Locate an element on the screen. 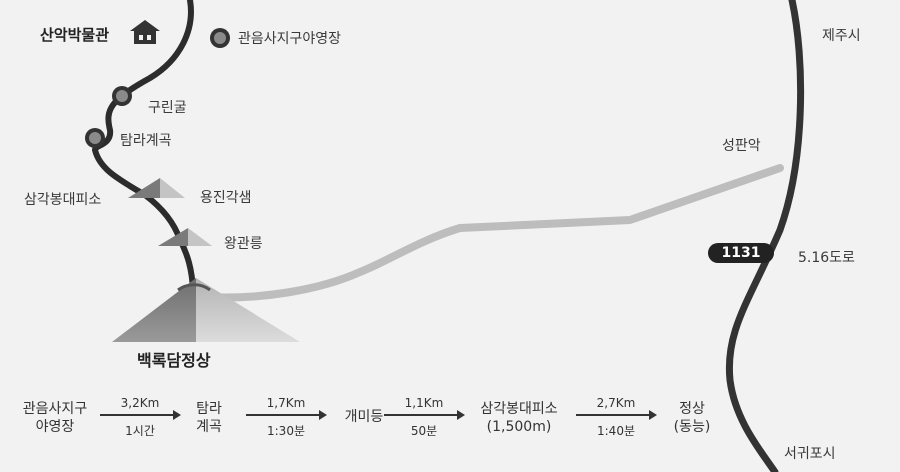 This screenshot has width=900, height=472. course-stop: 관음사지구 야영장 is located at coordinates (55, 418).